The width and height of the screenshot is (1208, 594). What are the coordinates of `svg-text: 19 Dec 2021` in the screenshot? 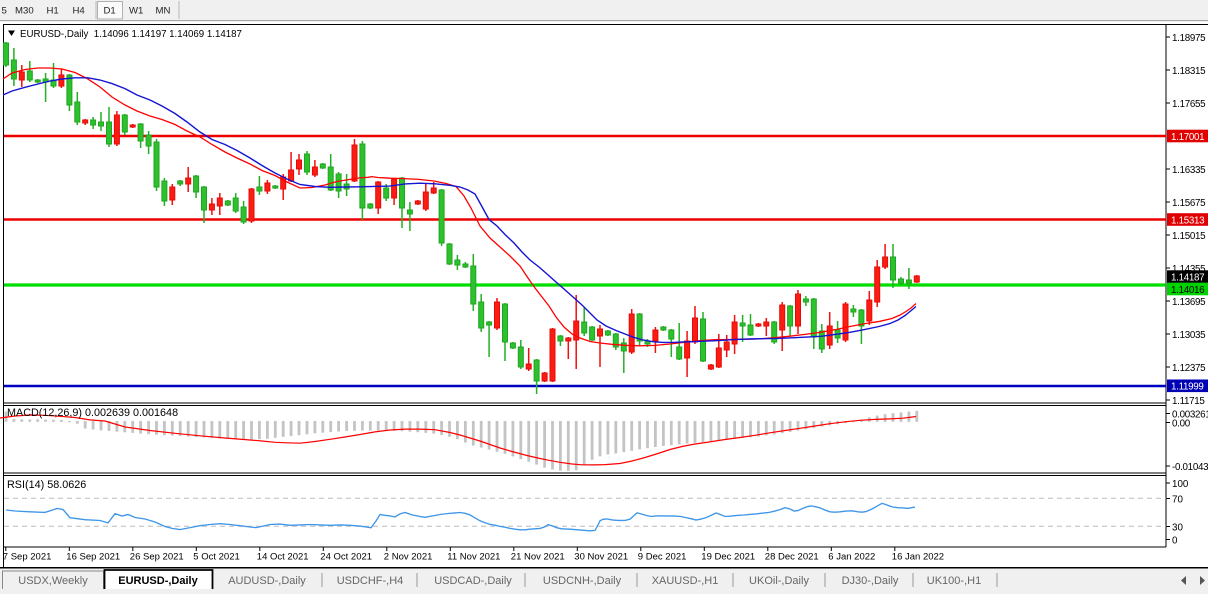 It's located at (728, 557).